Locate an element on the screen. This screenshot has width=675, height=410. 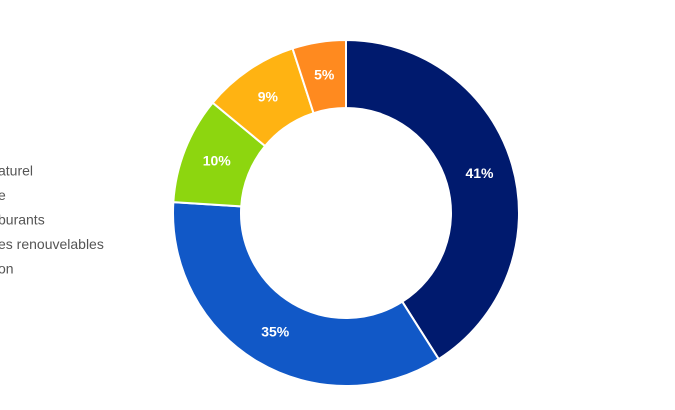
legend-label: on is located at coordinates (7, 269).